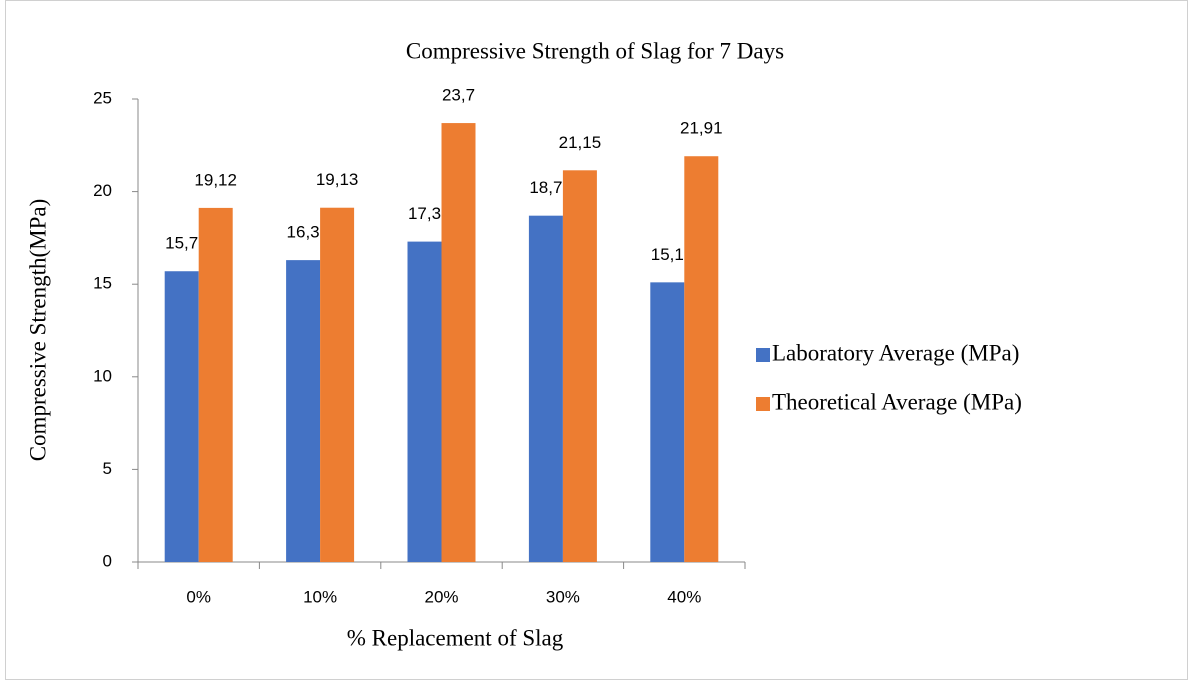 This screenshot has width=1189, height=681. Describe the element at coordinates (107, 468) in the screenshot. I see `y-tick-label: 5` at that location.